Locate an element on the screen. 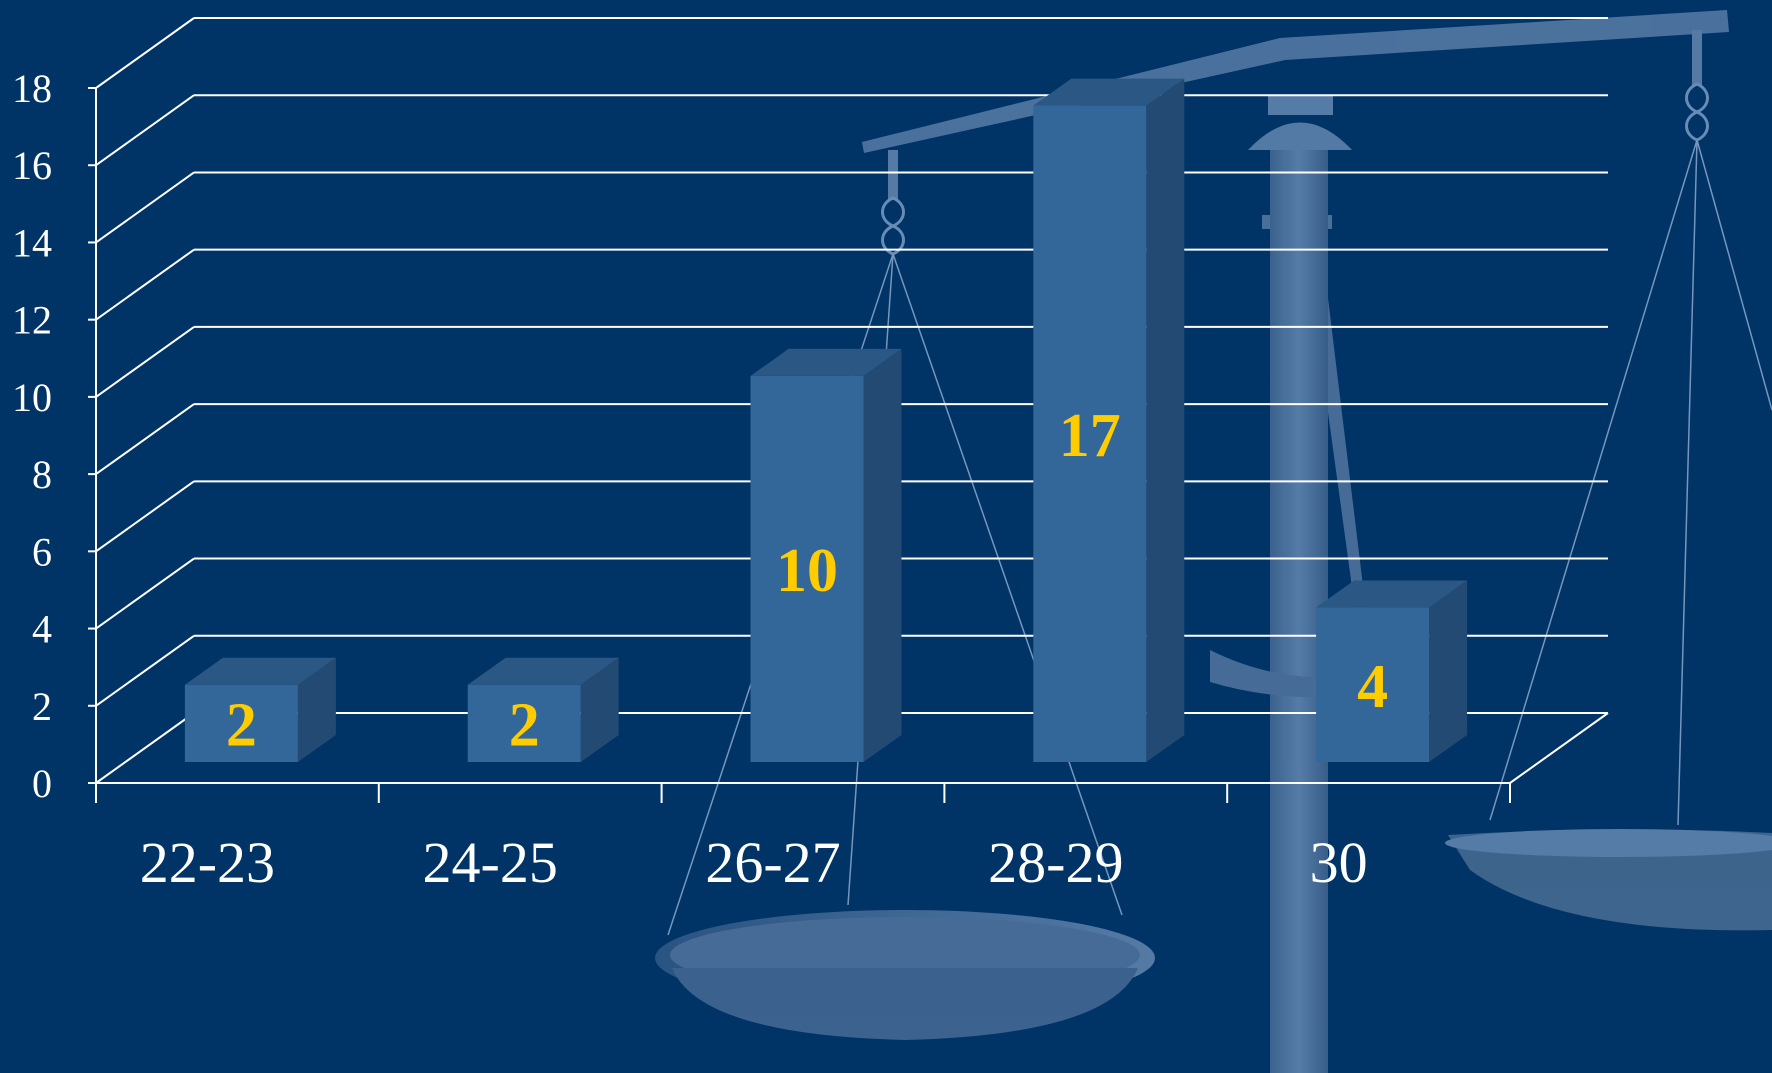 The image size is (1772, 1073). floor-edge is located at coordinates (1559, 748).